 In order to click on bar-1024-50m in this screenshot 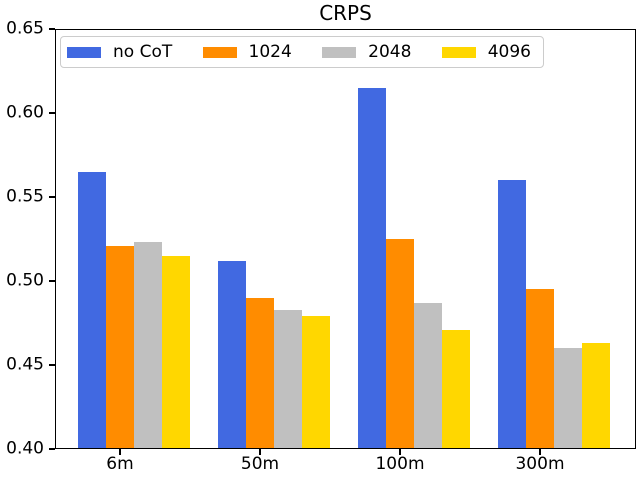, I will do `click(260, 373)`.